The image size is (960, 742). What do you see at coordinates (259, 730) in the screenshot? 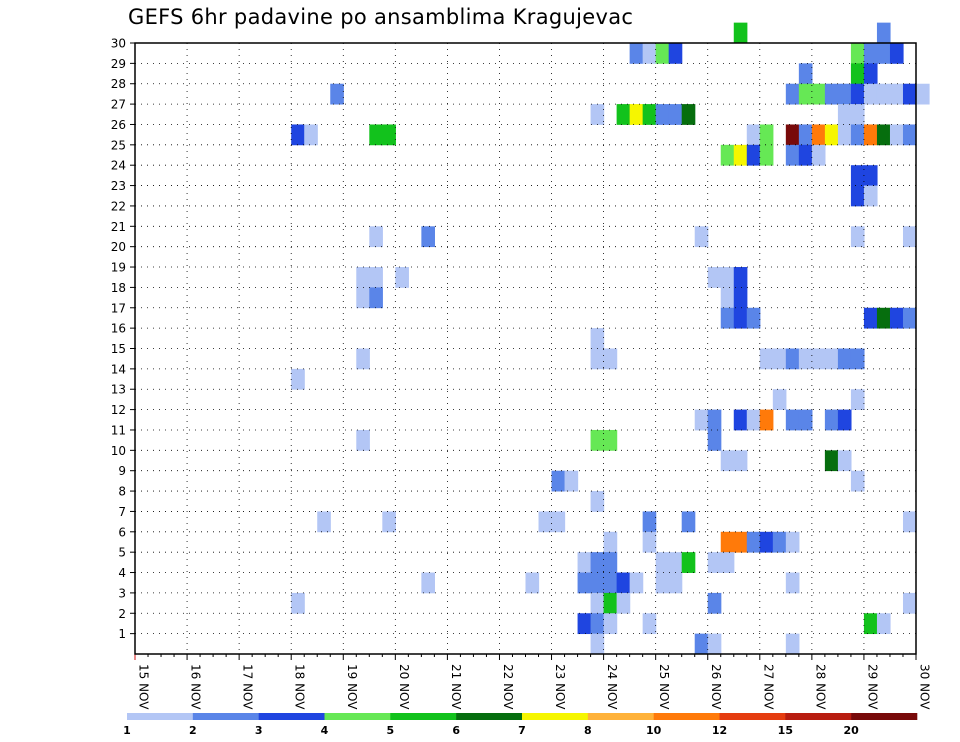
I see `legend-label: 3` at bounding box center [259, 730].